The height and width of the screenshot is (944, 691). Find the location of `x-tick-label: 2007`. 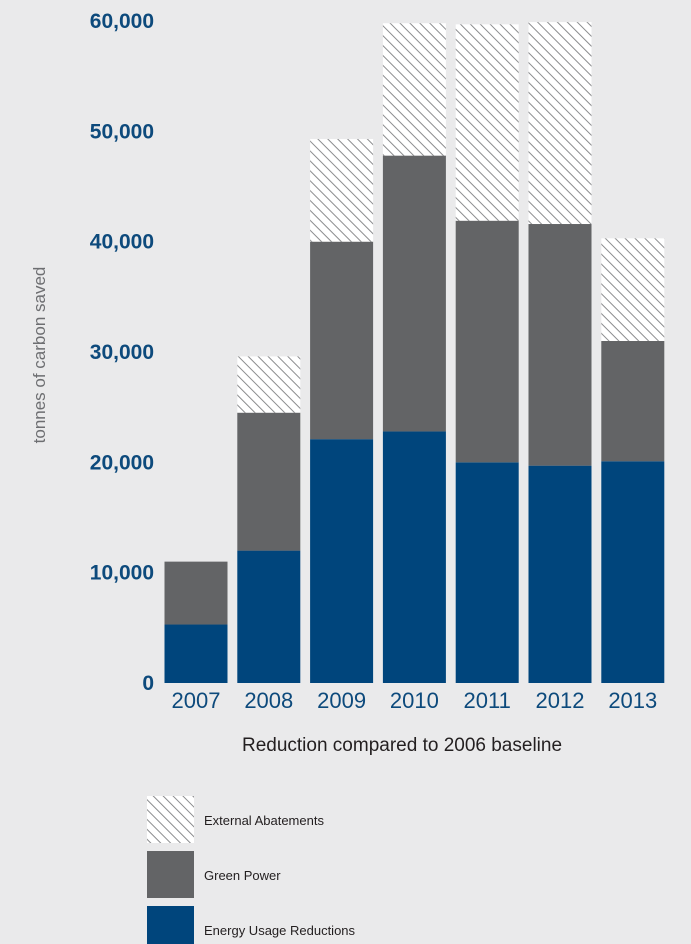

x-tick-label: 2007 is located at coordinates (196, 700).